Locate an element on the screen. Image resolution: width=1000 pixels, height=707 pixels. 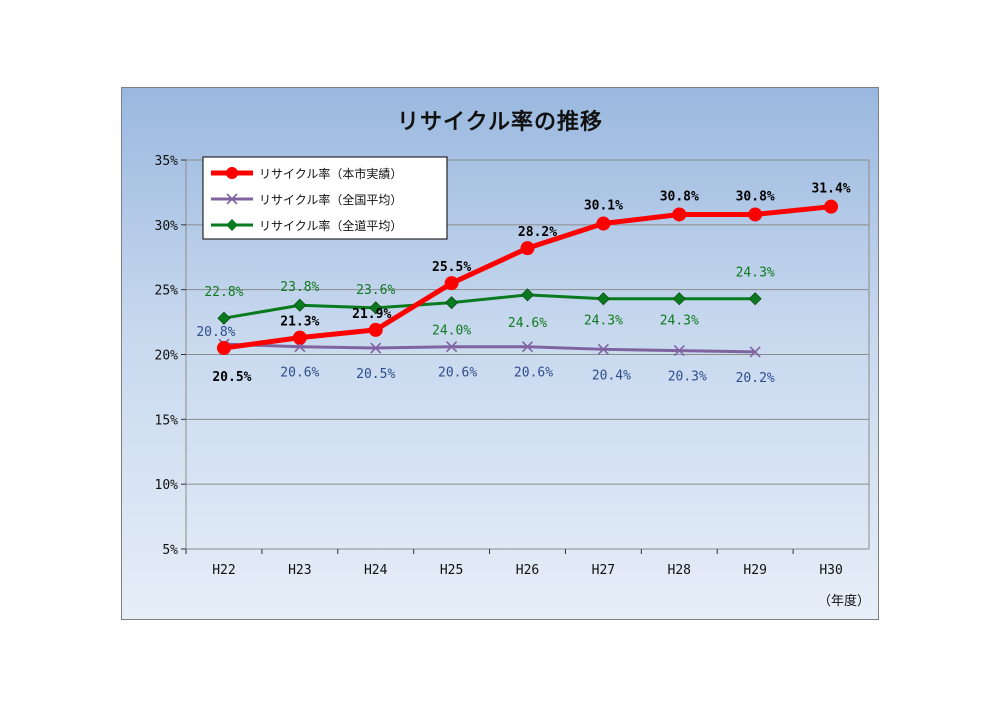
data-label: 25.5% is located at coordinates (451, 267).